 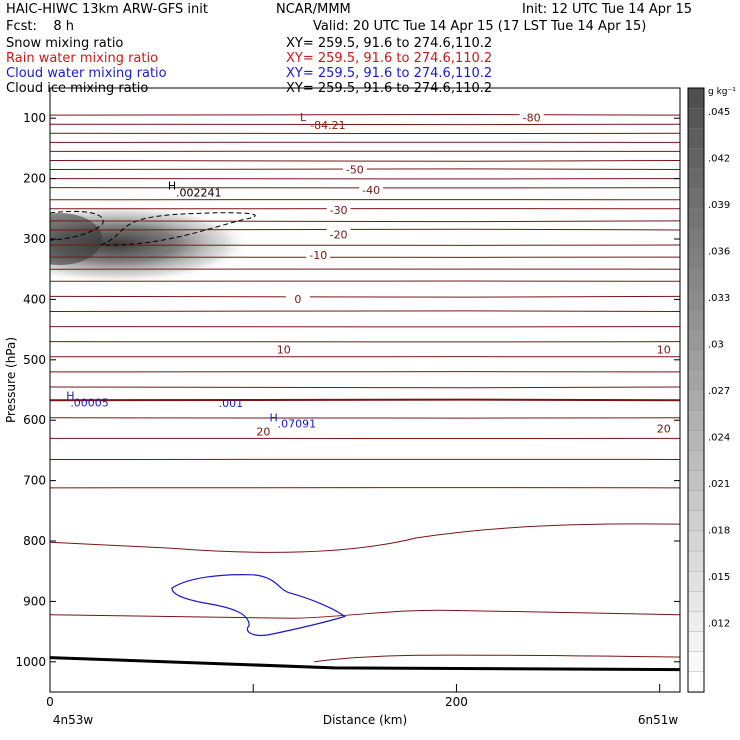 I want to click on isotherm-label: -80, so click(x=532, y=117).